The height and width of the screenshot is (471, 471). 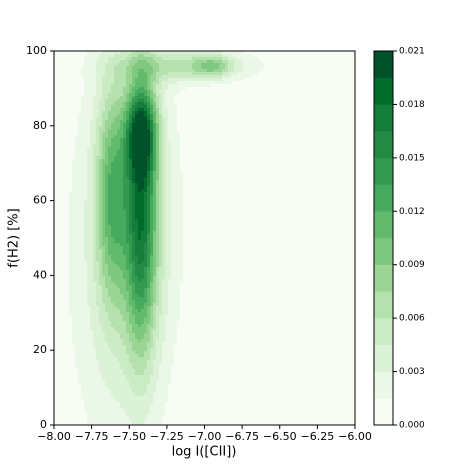 What do you see at coordinates (205, 436) in the screenshot?
I see `x-tick-label: −7.00` at bounding box center [205, 436].